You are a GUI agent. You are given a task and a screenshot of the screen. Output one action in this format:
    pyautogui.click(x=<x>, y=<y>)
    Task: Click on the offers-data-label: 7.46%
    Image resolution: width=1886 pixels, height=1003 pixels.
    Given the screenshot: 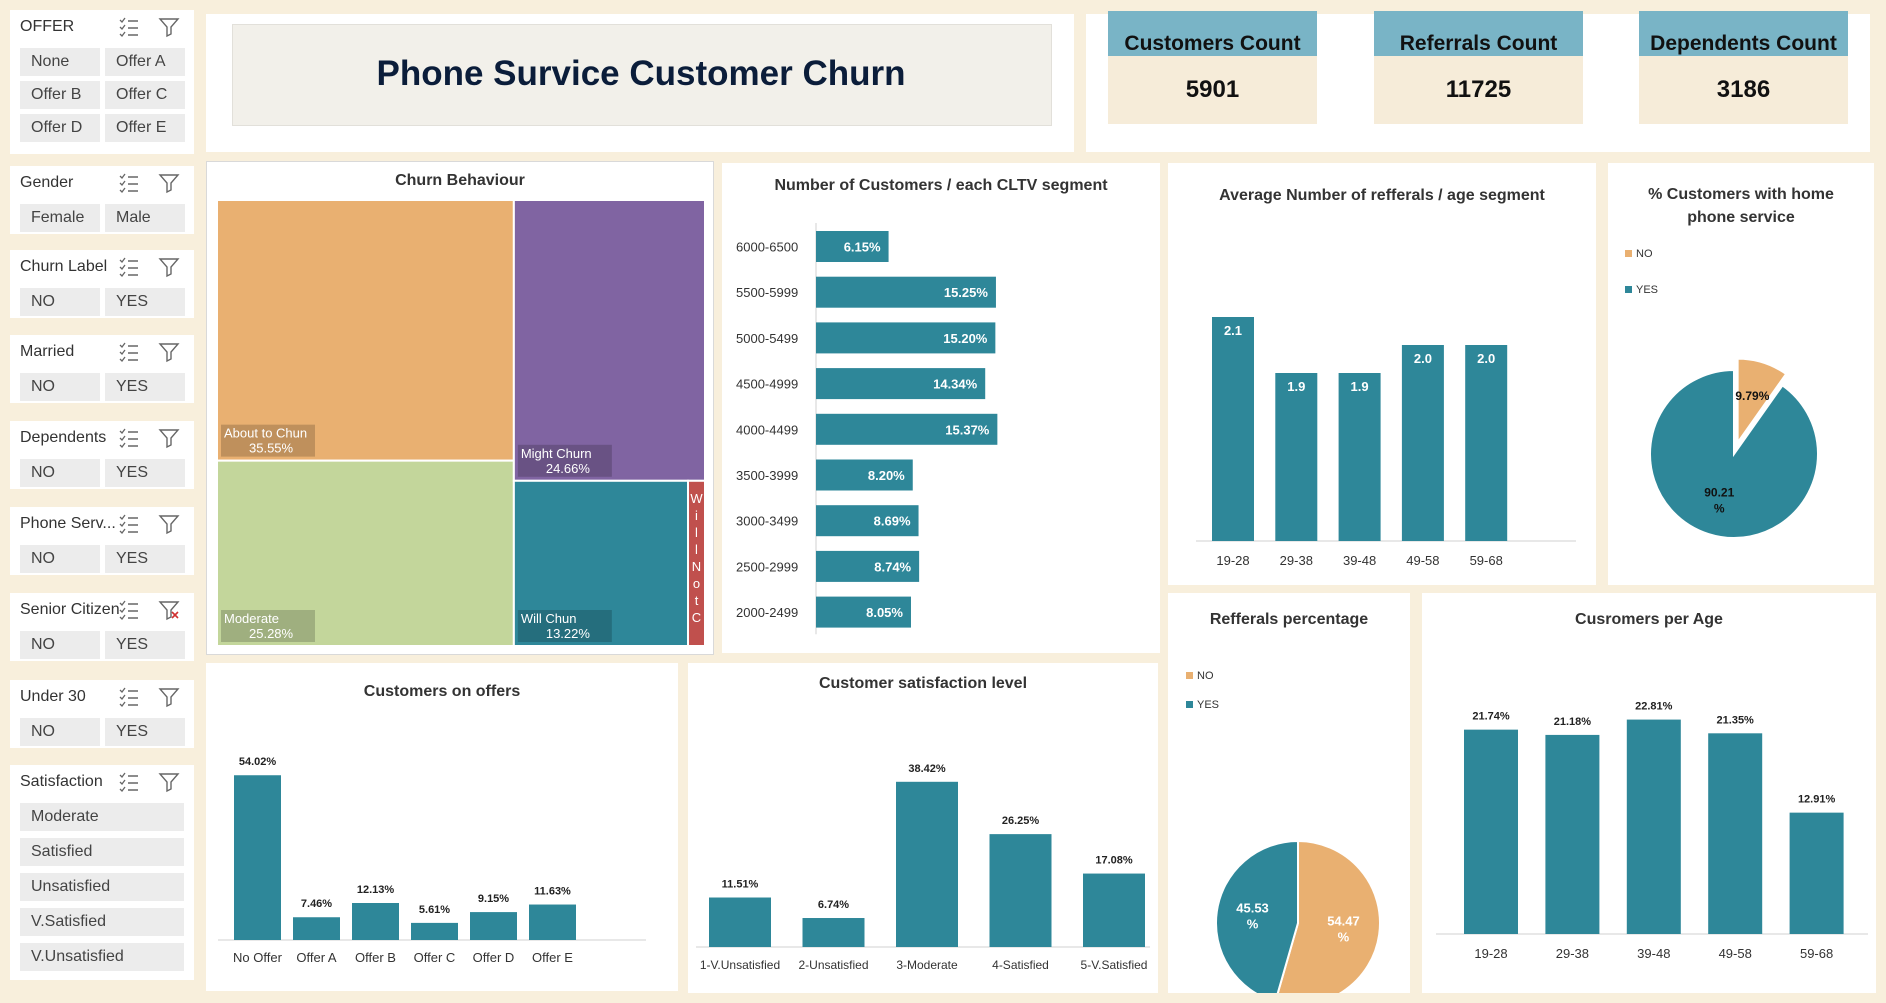 What is the action you would take?
    pyautogui.click(x=316, y=904)
    